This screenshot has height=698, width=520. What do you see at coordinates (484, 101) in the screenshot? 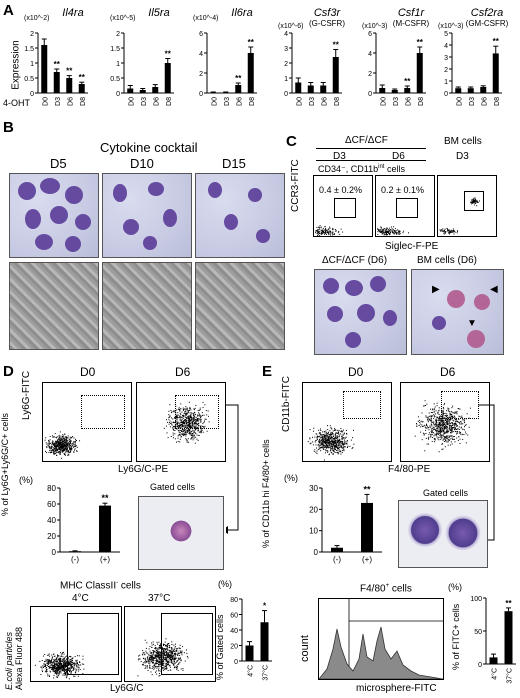
I see `x-tick-label: D6` at bounding box center [484, 101].